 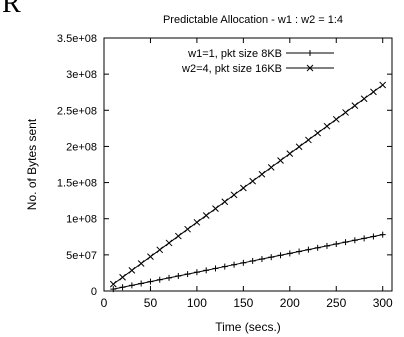 What do you see at coordinates (257, 61) in the screenshot?
I see `legend: w1=1, pkt size 8KB w2=4, pkt size 16KB` at bounding box center [257, 61].